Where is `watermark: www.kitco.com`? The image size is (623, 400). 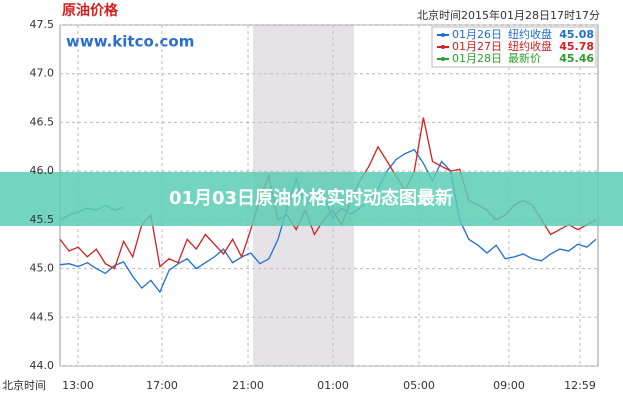
watermark: www.kitco.com is located at coordinates (130, 42).